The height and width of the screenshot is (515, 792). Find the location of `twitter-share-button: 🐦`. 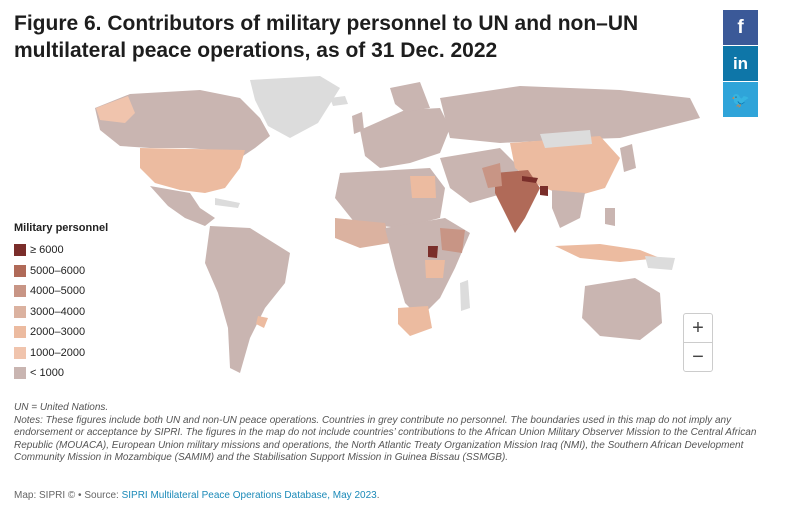

twitter-share-button: 🐦 is located at coordinates (740, 99).